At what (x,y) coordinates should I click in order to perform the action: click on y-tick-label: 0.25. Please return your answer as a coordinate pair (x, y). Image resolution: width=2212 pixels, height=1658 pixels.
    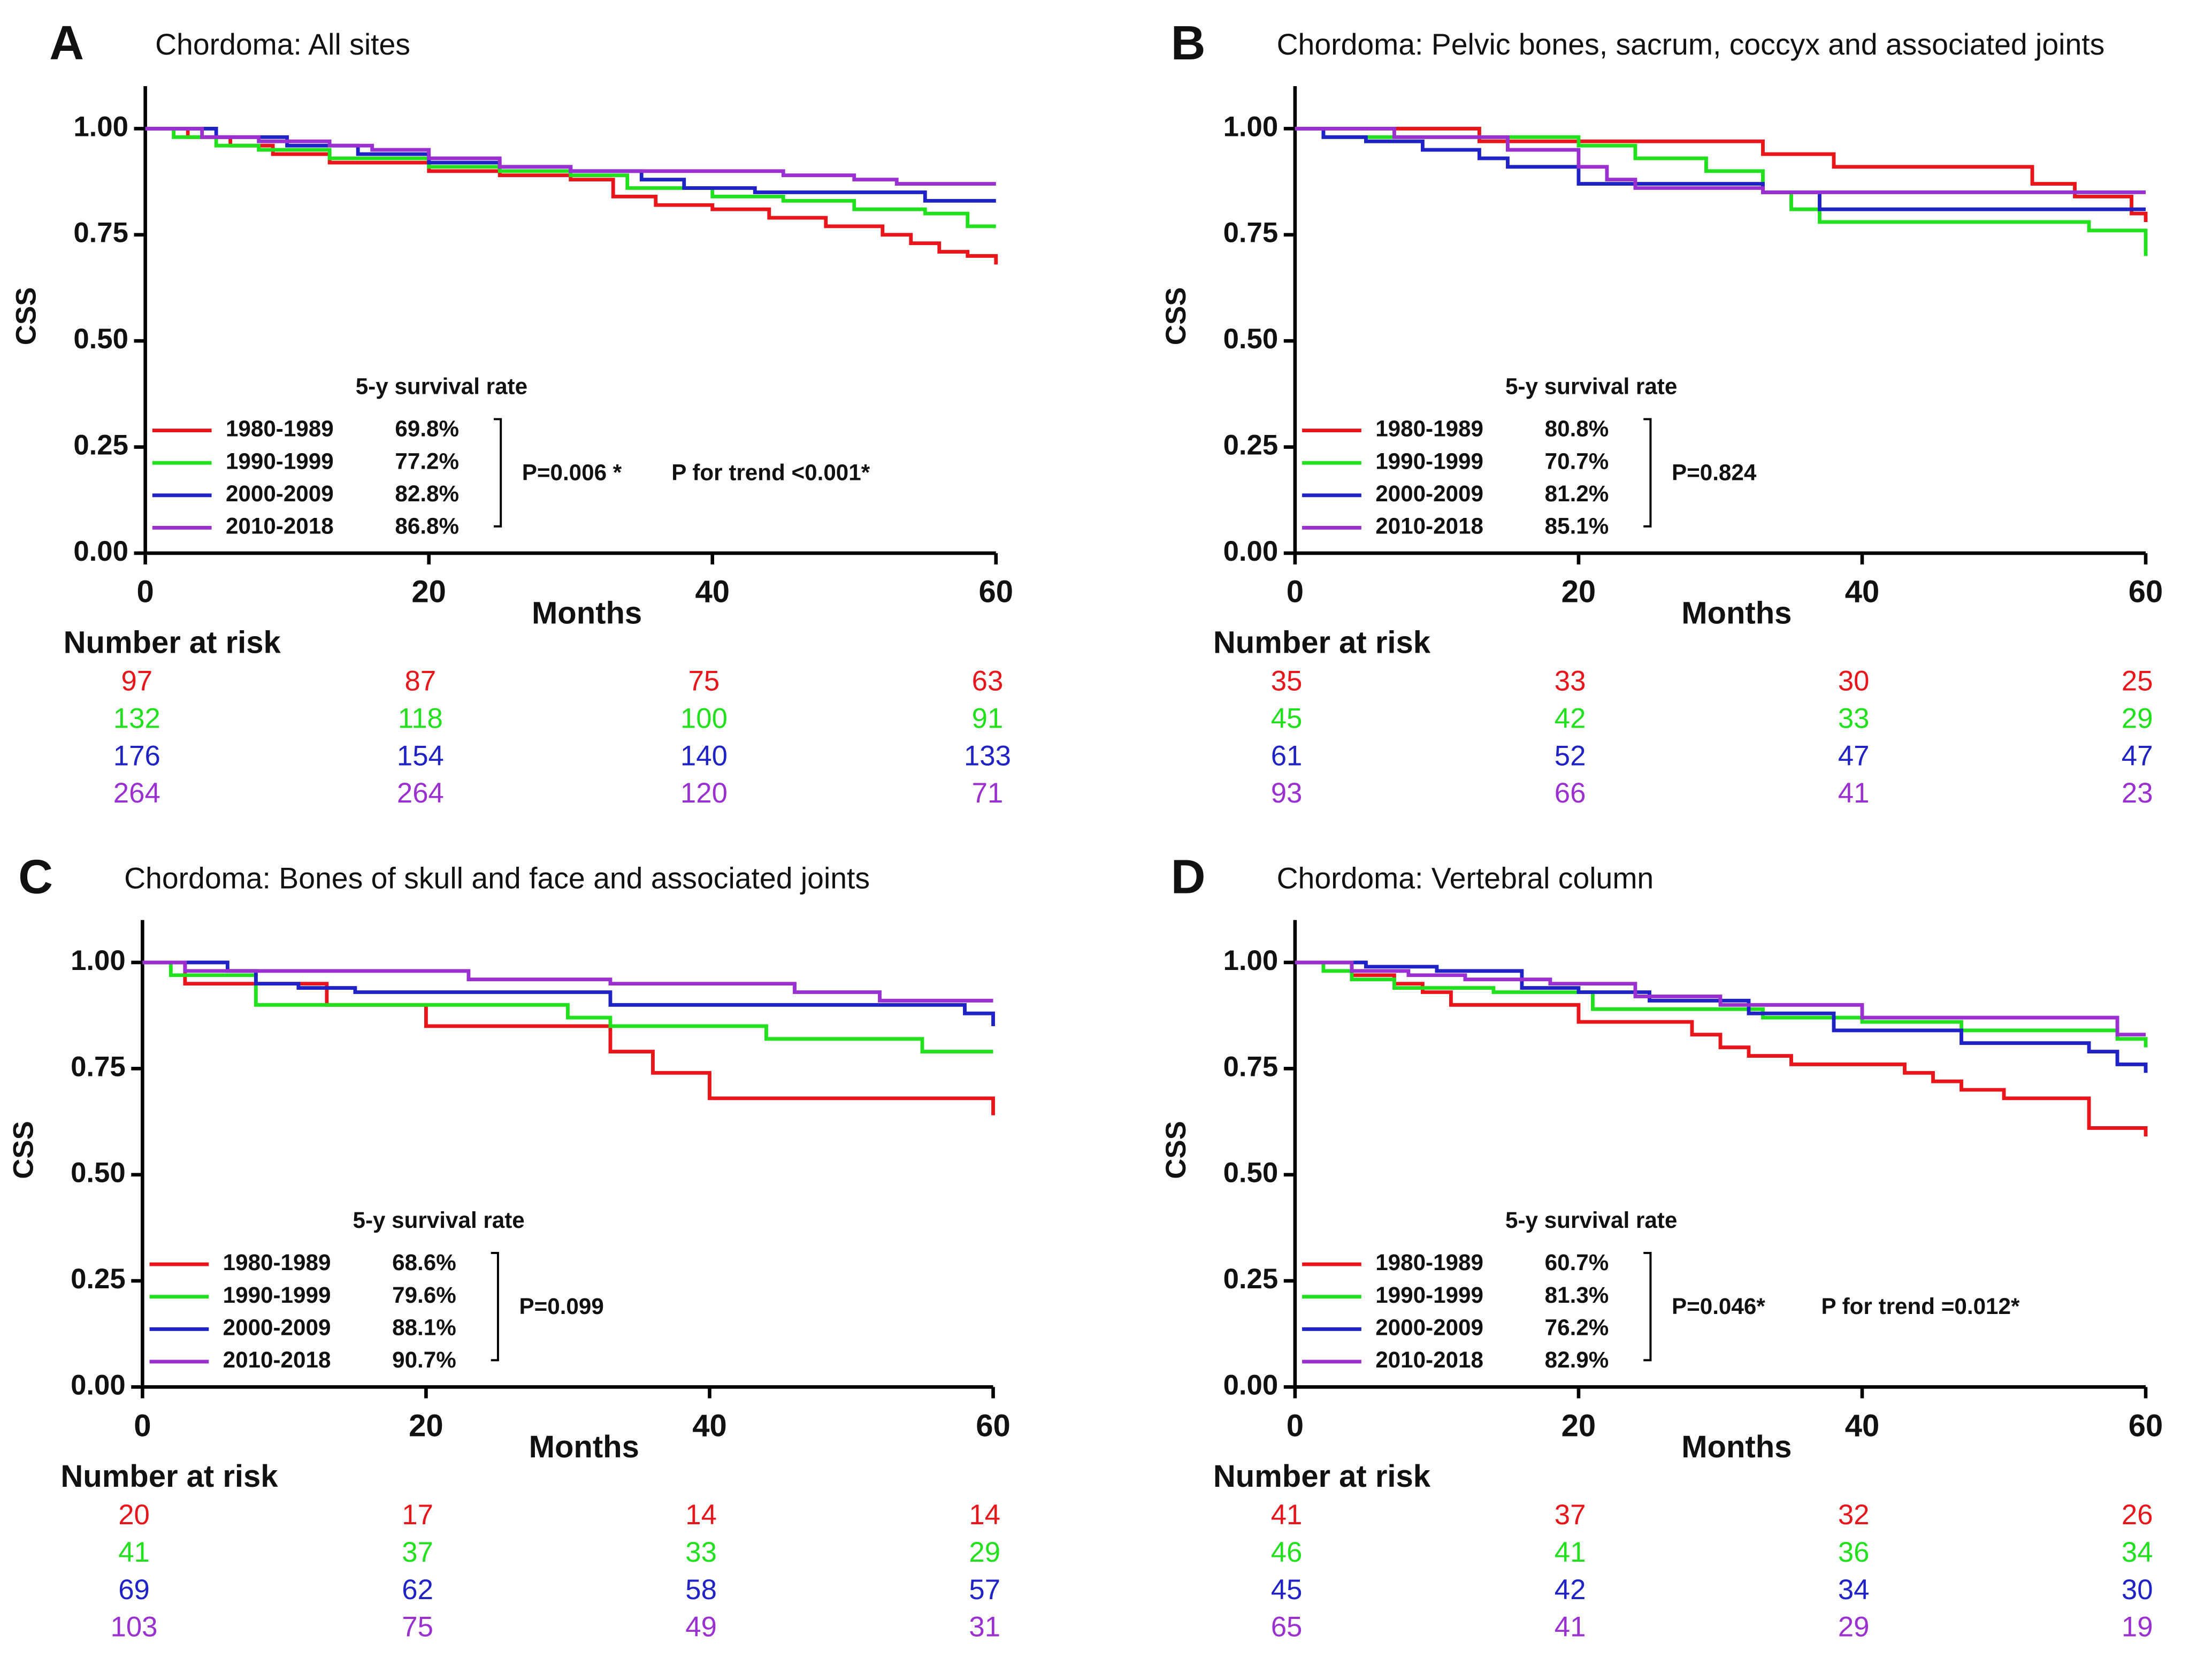
    Looking at the image, I should click on (1251, 1279).